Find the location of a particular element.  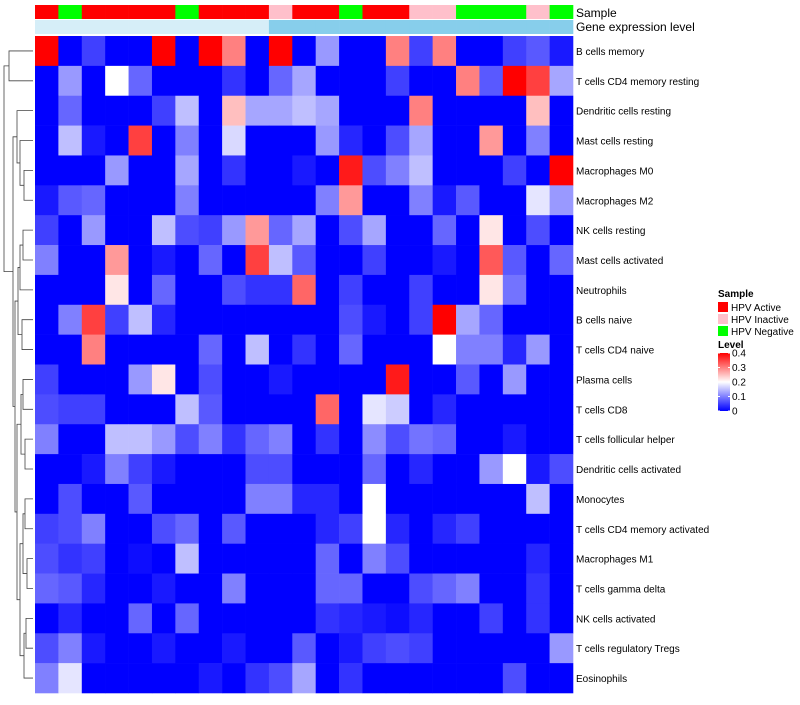

row-label: B cells naive is located at coordinates (604, 321).